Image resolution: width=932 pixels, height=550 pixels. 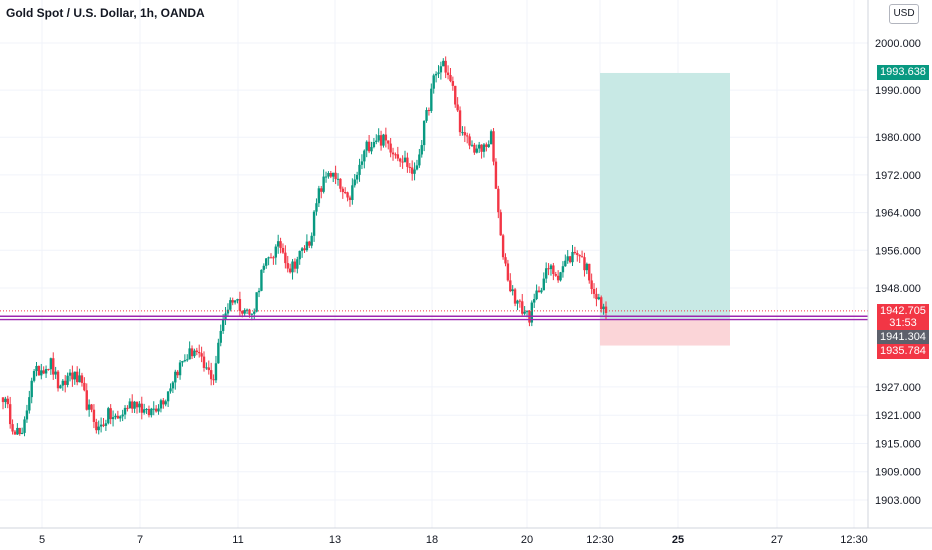 I want to click on time-tick-label: 13, so click(x=335, y=540).